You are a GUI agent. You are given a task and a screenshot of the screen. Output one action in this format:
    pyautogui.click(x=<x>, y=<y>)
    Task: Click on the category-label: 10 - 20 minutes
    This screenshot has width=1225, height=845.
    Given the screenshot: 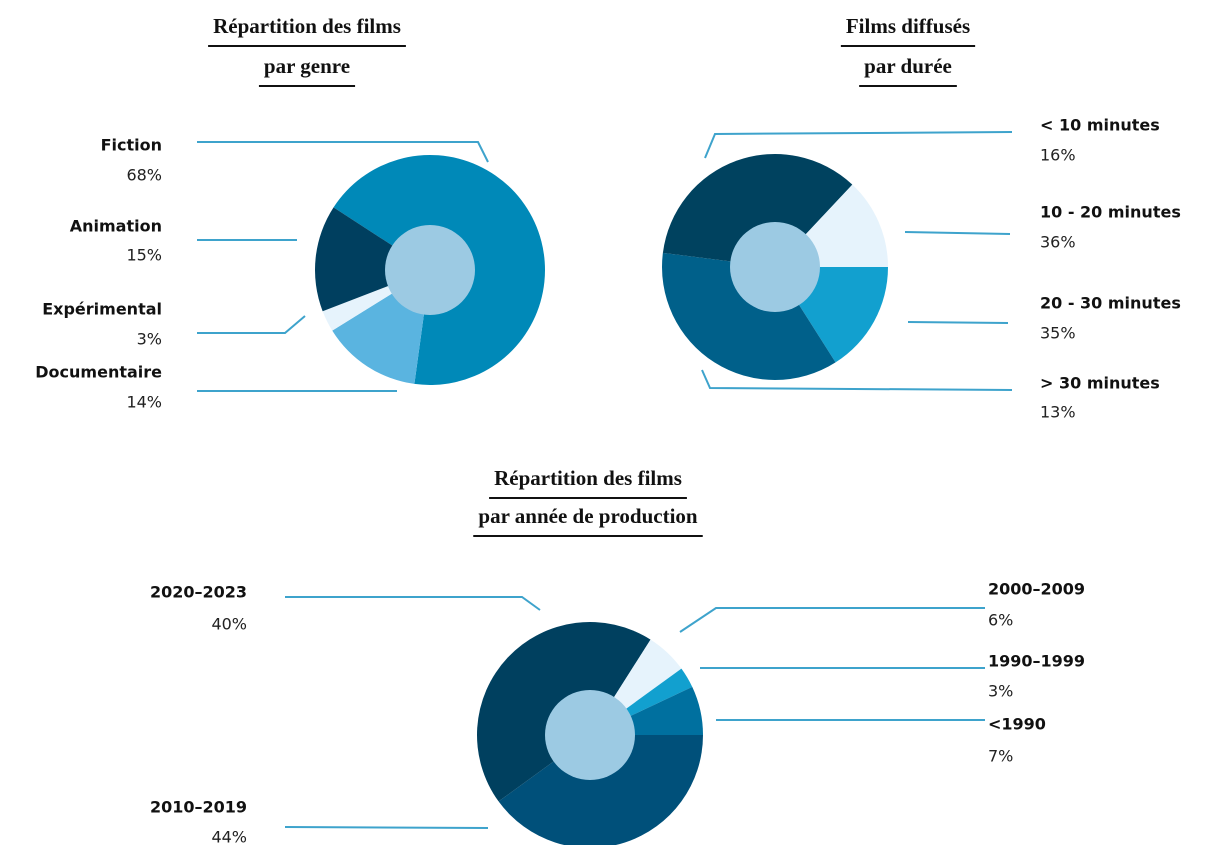 What is the action you would take?
    pyautogui.click(x=1110, y=212)
    